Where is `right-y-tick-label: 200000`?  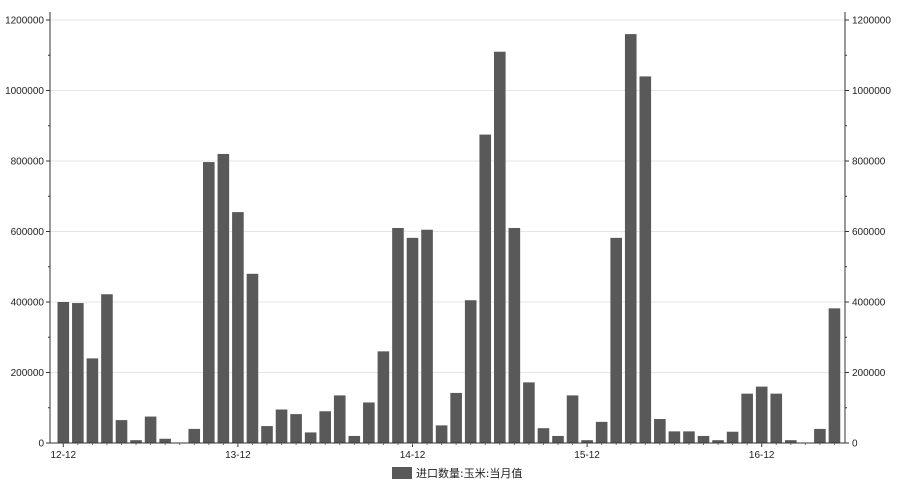
right-y-tick-label: 200000 is located at coordinates (869, 373).